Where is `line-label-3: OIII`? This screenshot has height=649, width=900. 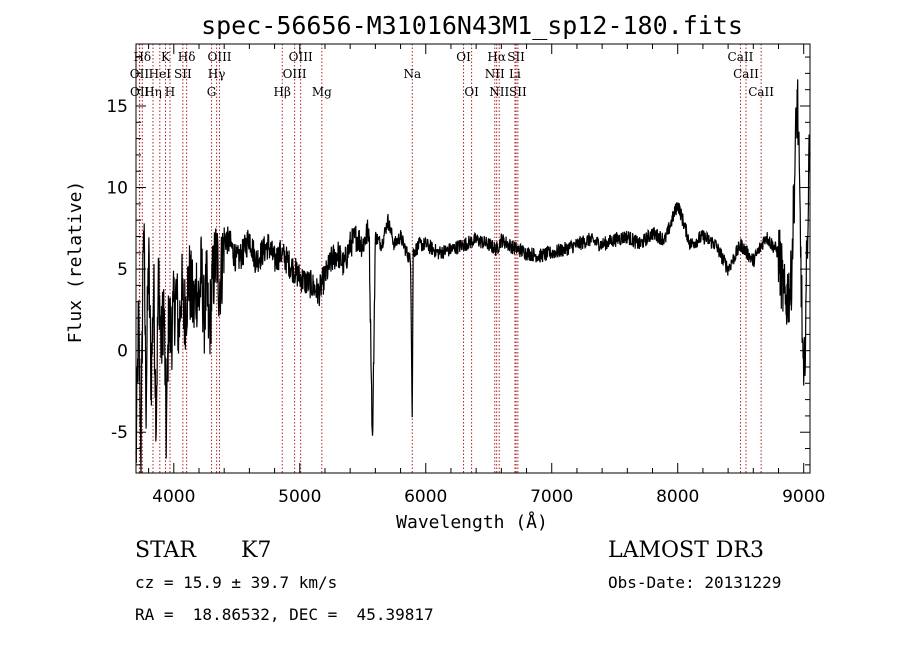 line-label-3: OIII is located at coordinates (219, 57).